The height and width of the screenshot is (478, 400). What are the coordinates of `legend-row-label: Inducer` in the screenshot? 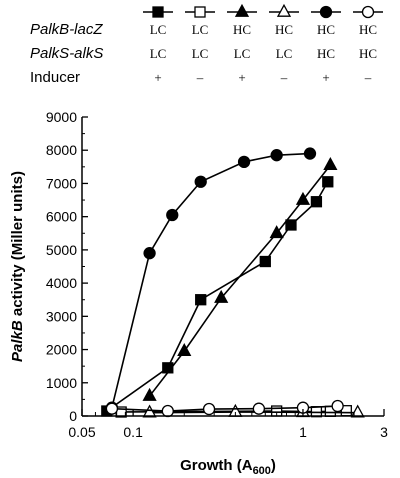 It's located at (55, 77).